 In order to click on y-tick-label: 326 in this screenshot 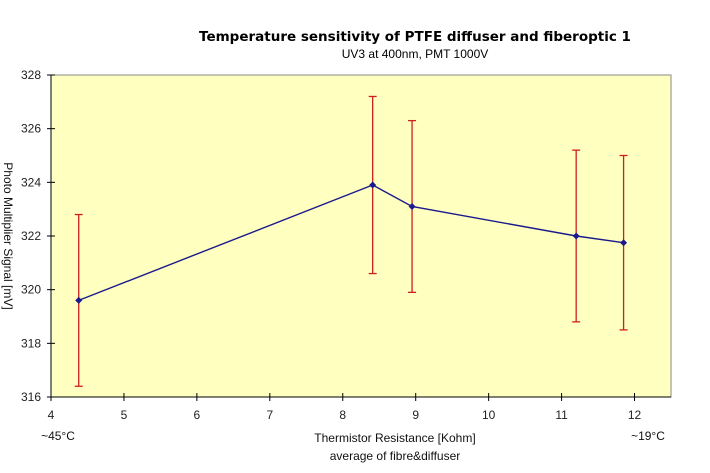, I will do `click(31, 129)`.